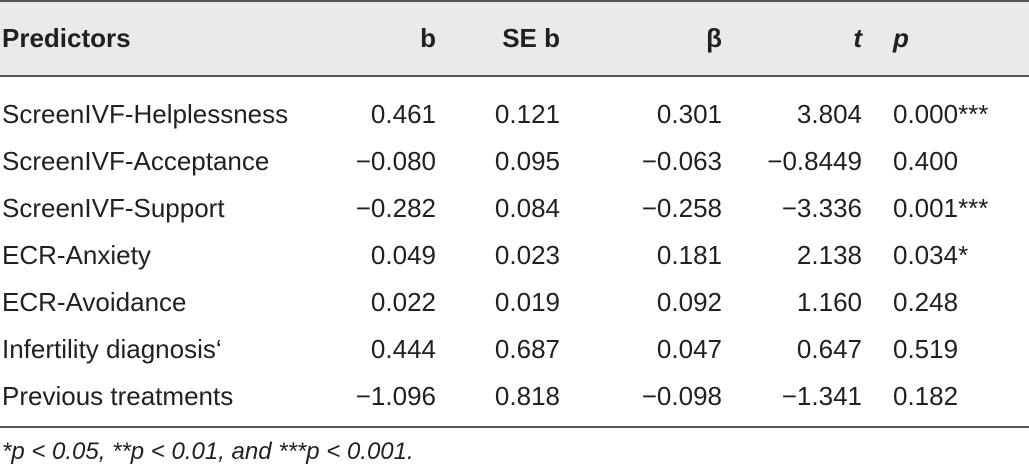 The image size is (1029, 470). I want to click on cell-predictor: Infertility diagnosis‘, so click(112, 349).